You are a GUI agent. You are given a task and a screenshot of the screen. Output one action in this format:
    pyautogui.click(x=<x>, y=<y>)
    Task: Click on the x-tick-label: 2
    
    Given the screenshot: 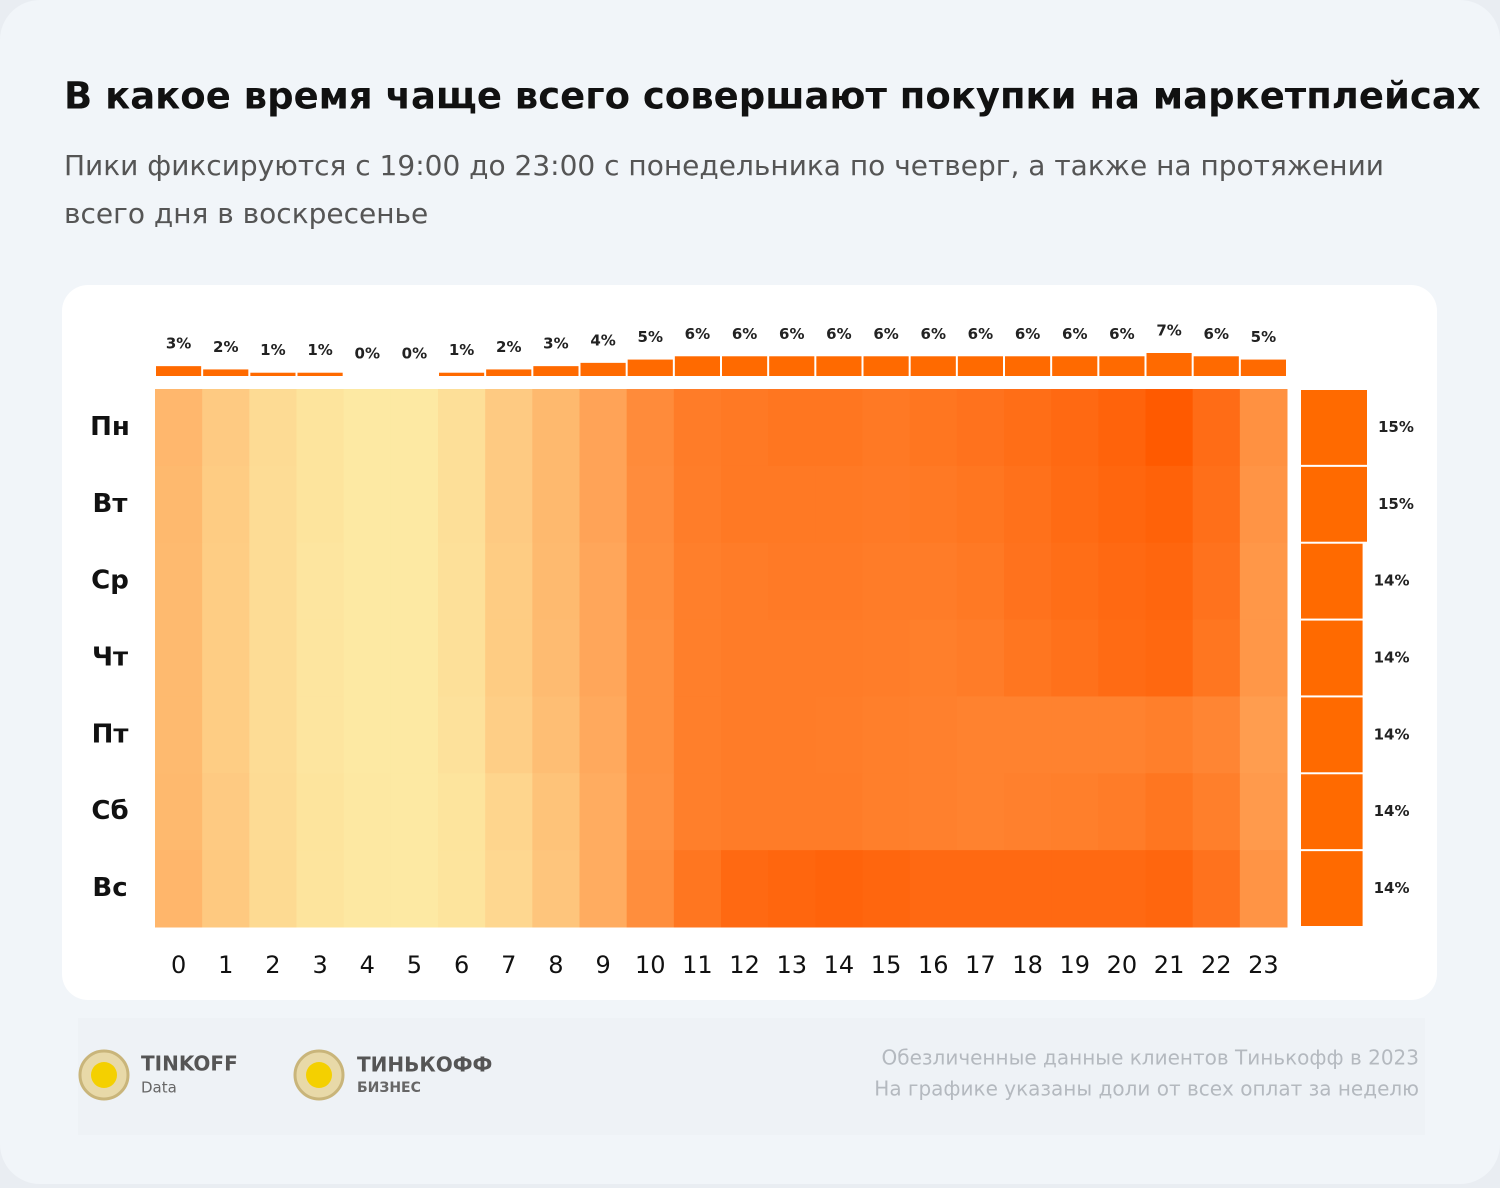 What is the action you would take?
    pyautogui.click(x=272, y=965)
    